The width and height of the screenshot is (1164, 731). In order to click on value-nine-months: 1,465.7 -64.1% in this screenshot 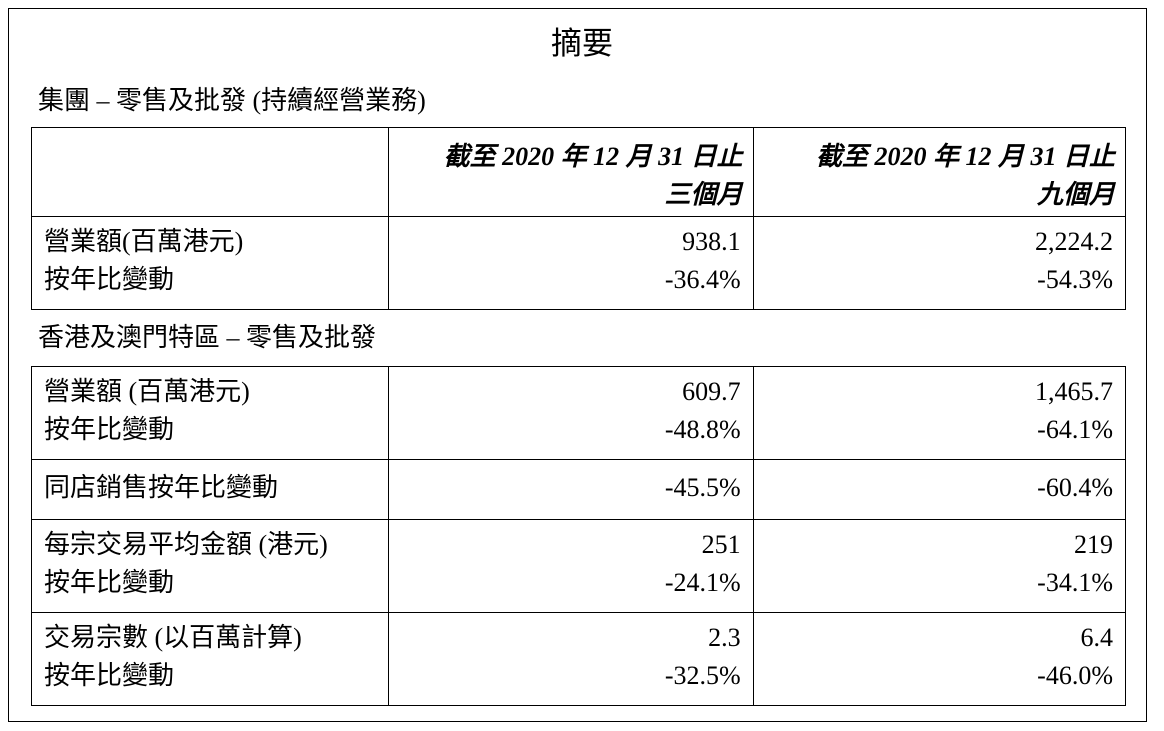, I will do `click(939, 413)`.